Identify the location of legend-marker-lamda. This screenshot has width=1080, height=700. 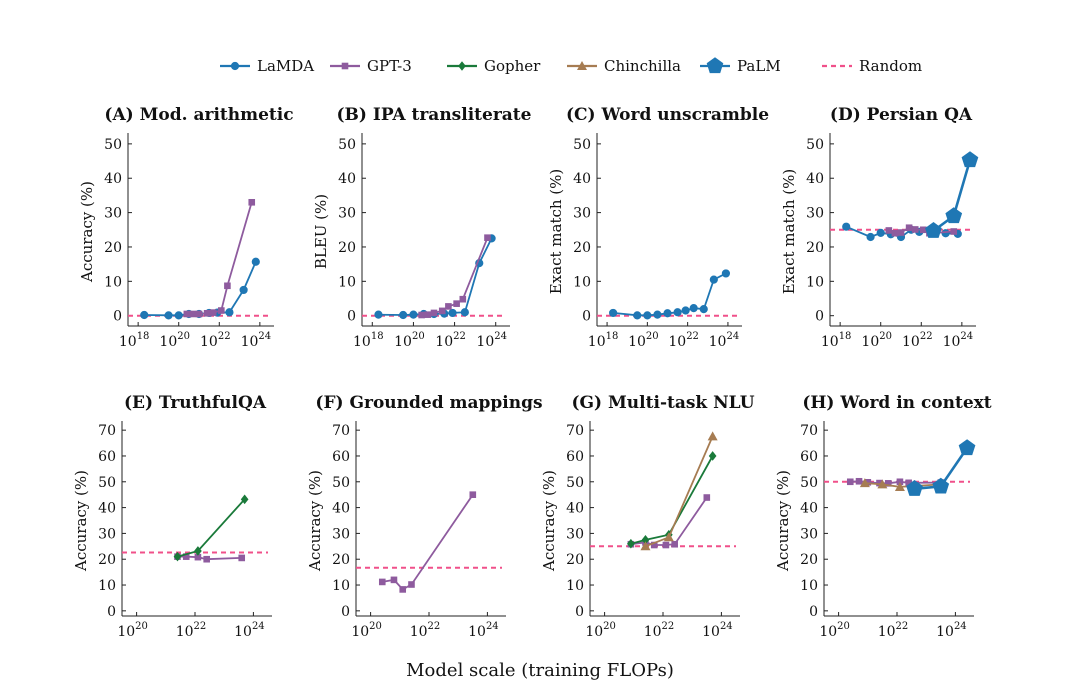
(235, 66).